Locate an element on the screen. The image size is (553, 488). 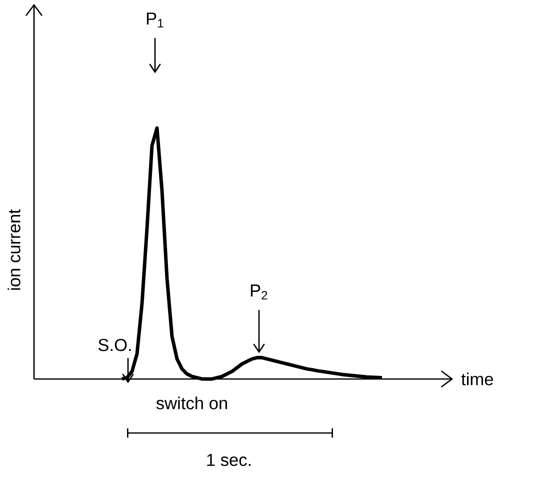
text: 1 sec. is located at coordinates (229, 460).